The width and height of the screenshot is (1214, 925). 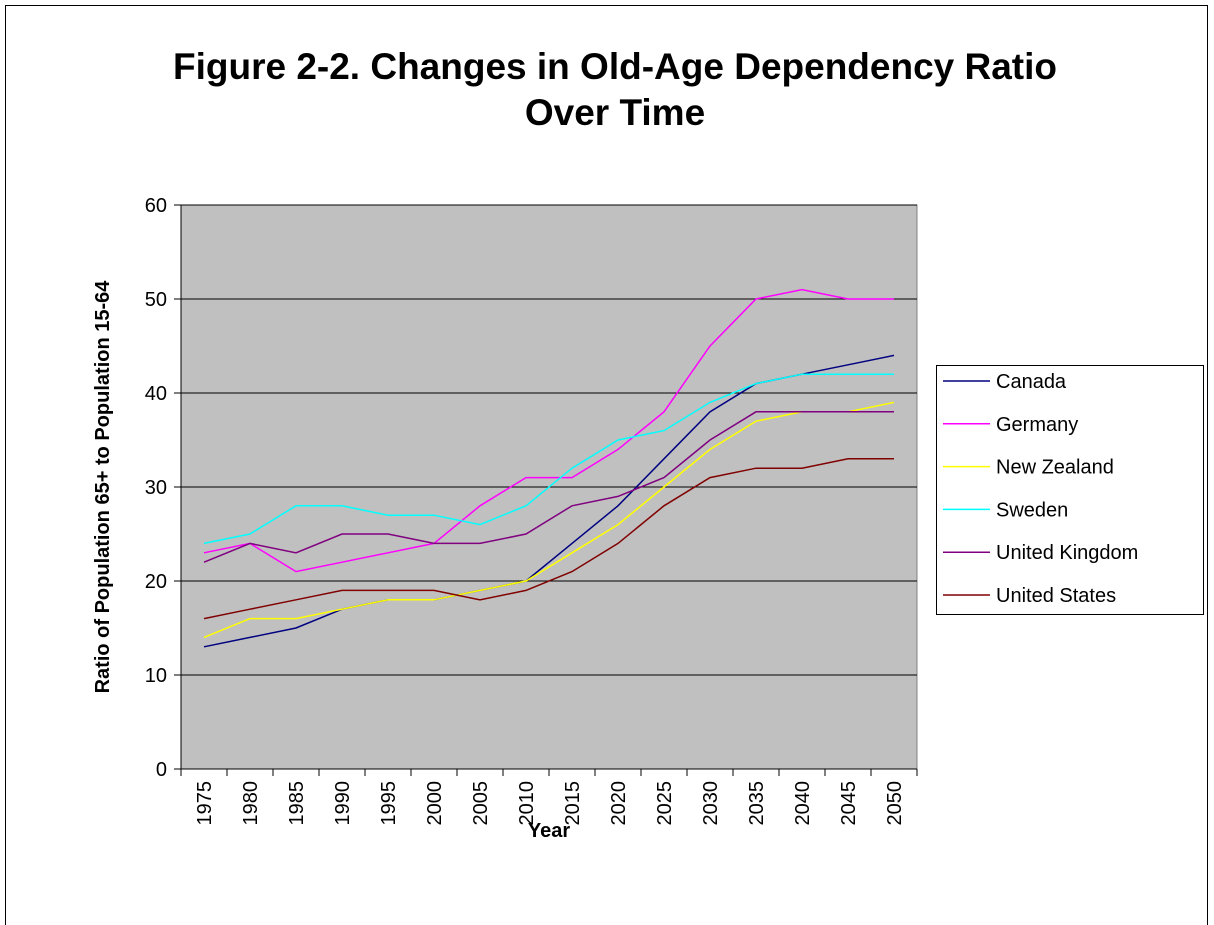 I want to click on x-tick-label: 2035, so click(x=757, y=803).